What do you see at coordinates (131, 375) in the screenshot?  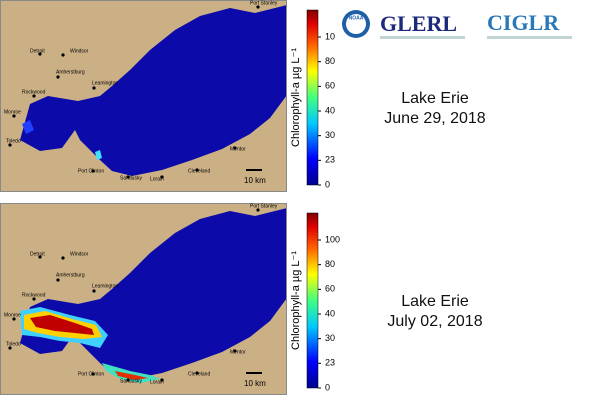 I see `bloom-shore-red` at bounding box center [131, 375].